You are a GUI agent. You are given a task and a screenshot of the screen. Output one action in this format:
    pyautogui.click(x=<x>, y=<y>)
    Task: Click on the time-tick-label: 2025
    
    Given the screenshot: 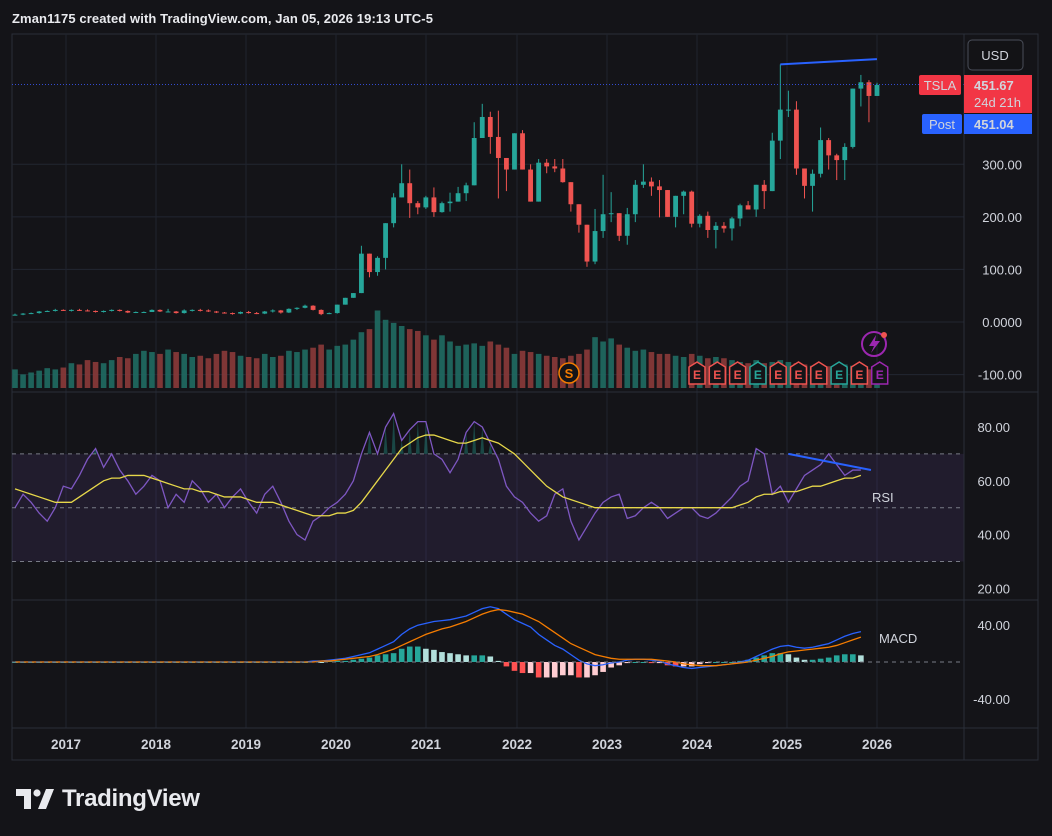 What is the action you would take?
    pyautogui.click(x=787, y=744)
    